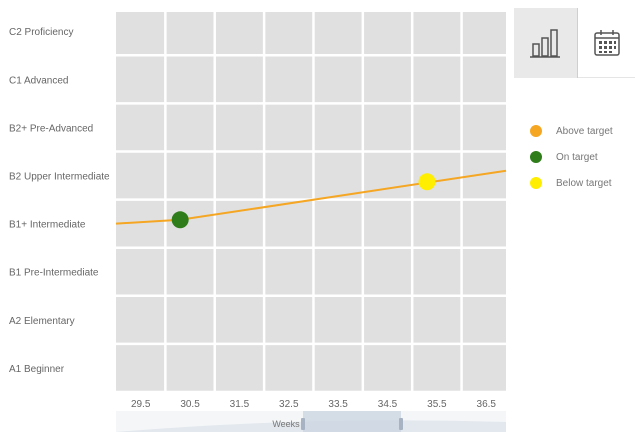 This screenshot has height=432, width=635. Describe the element at coordinates (190, 404) in the screenshot. I see `x-tick-label: 30.5` at that location.